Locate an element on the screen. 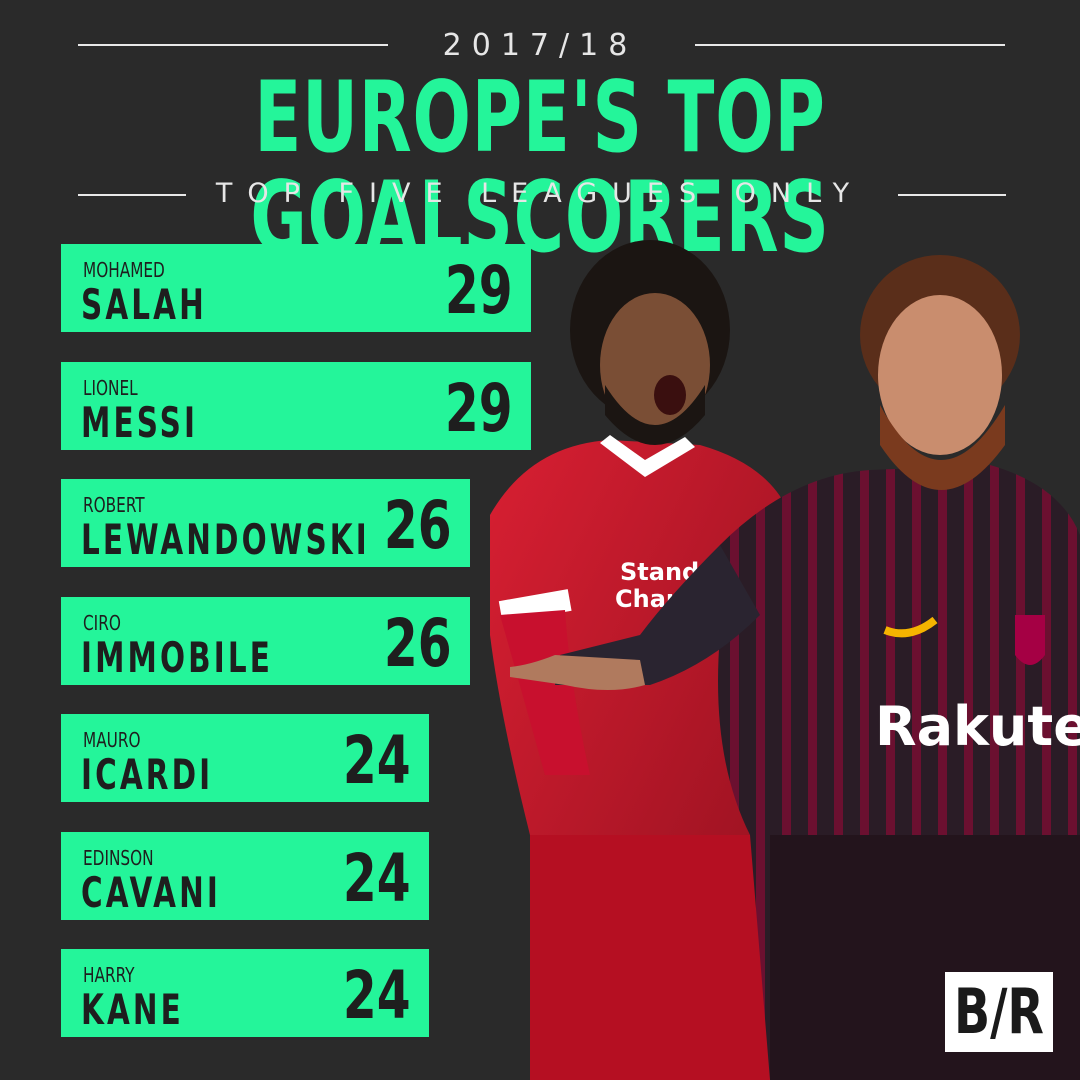 The image size is (1080, 1080). bar-lewandowski: ROBERT LEWANDOWSKI 26 is located at coordinates (265, 523).